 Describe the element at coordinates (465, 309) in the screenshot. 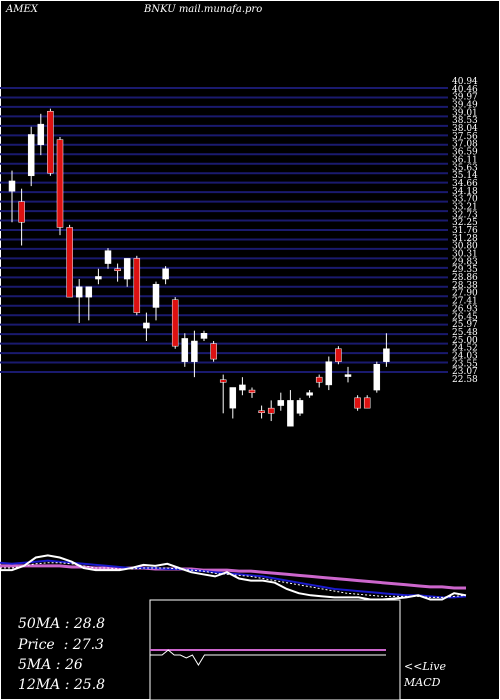

I see `price-tick-label: 26.93` at that location.